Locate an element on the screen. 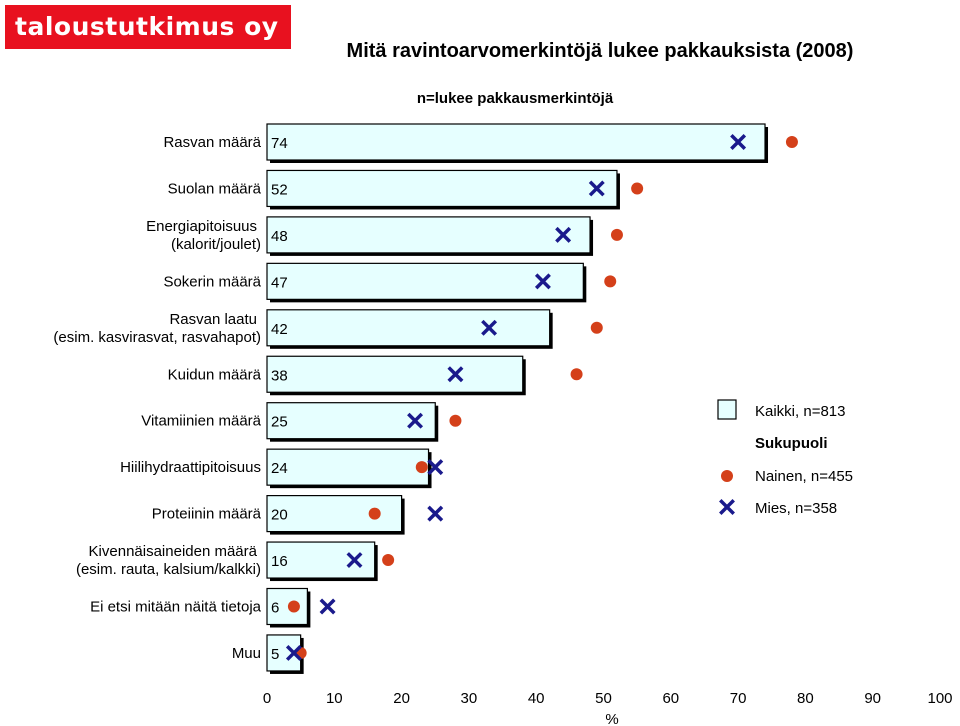 This screenshot has width=960, height=726. x-tick-label: 40 is located at coordinates (536, 698).